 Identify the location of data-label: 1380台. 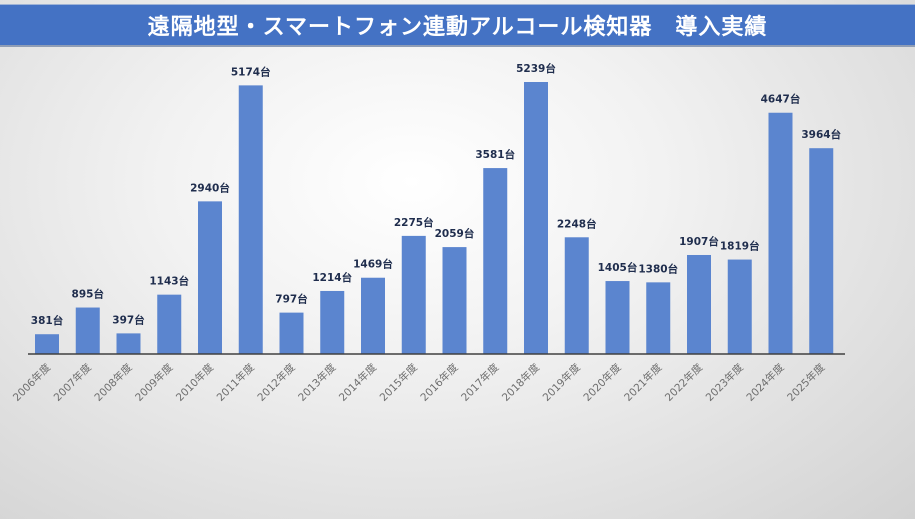
(658, 268).